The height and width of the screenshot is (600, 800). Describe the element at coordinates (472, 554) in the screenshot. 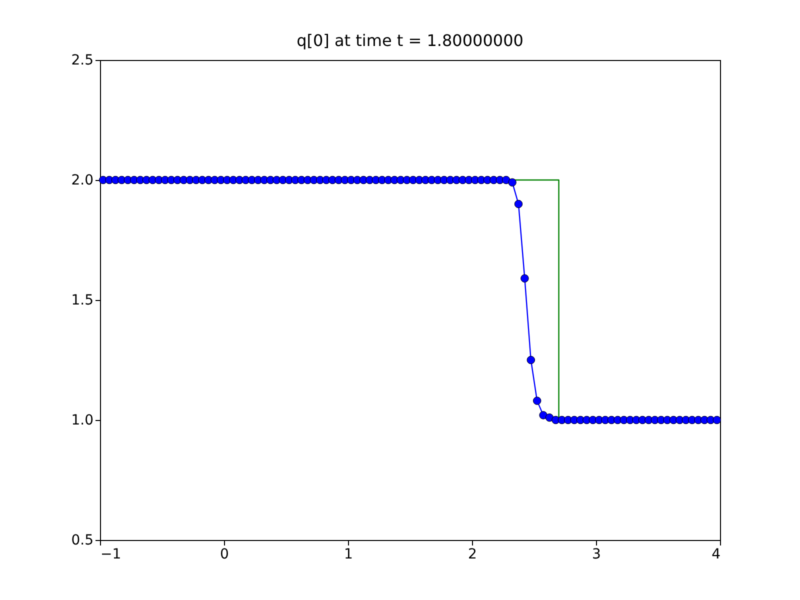

I see `x-tick-label: 2` at that location.